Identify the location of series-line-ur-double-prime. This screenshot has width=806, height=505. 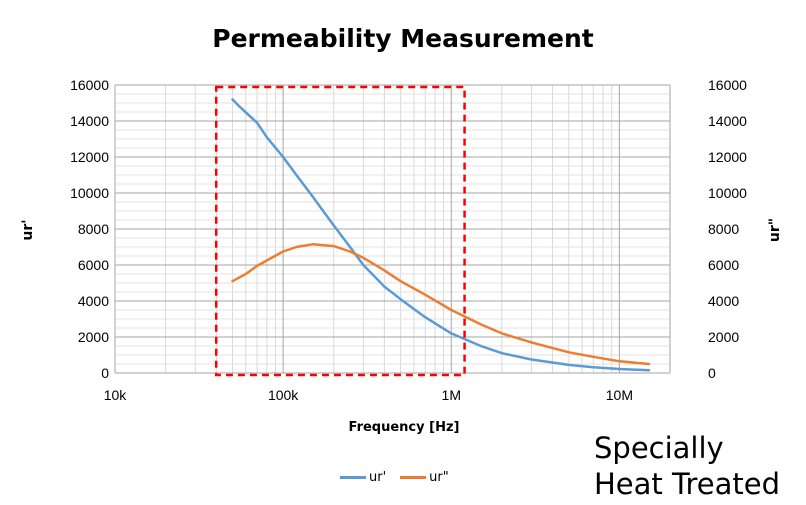
(441, 304).